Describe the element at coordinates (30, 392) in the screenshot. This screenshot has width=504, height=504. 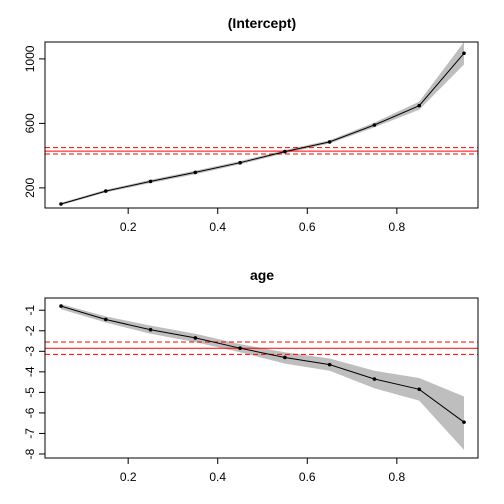
I see `y-tick-label: -5` at that location.